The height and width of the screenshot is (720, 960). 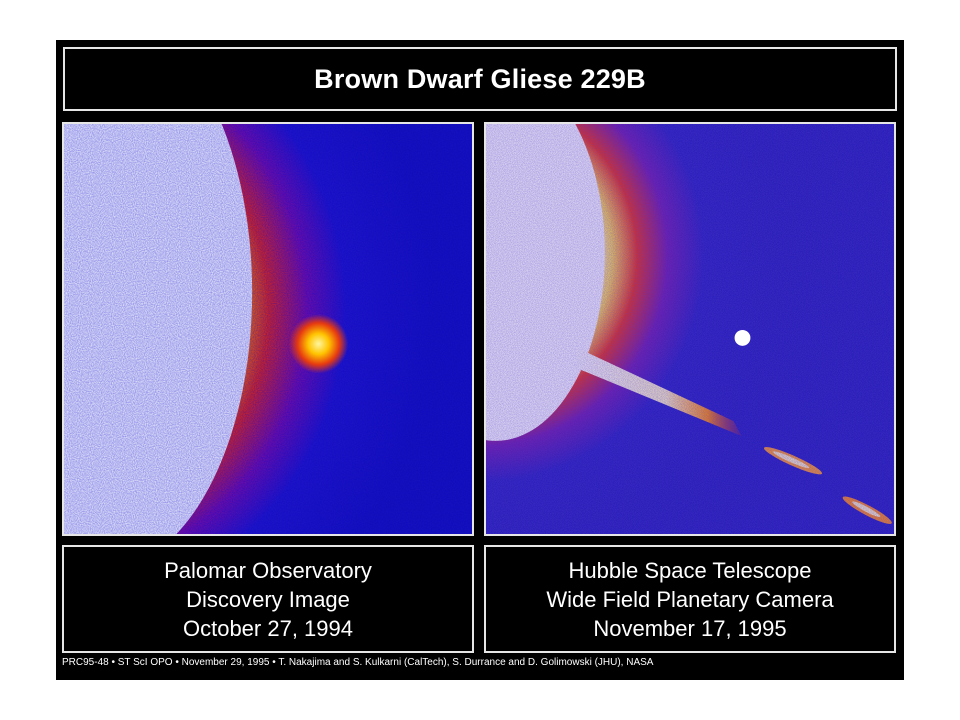 I want to click on caption-line: November 17, 1995, so click(x=690, y=628).